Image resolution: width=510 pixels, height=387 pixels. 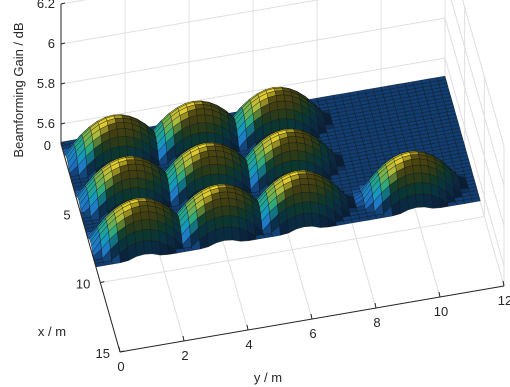 What do you see at coordinates (120, 366) in the screenshot?
I see `y-tick-label: 0` at bounding box center [120, 366].